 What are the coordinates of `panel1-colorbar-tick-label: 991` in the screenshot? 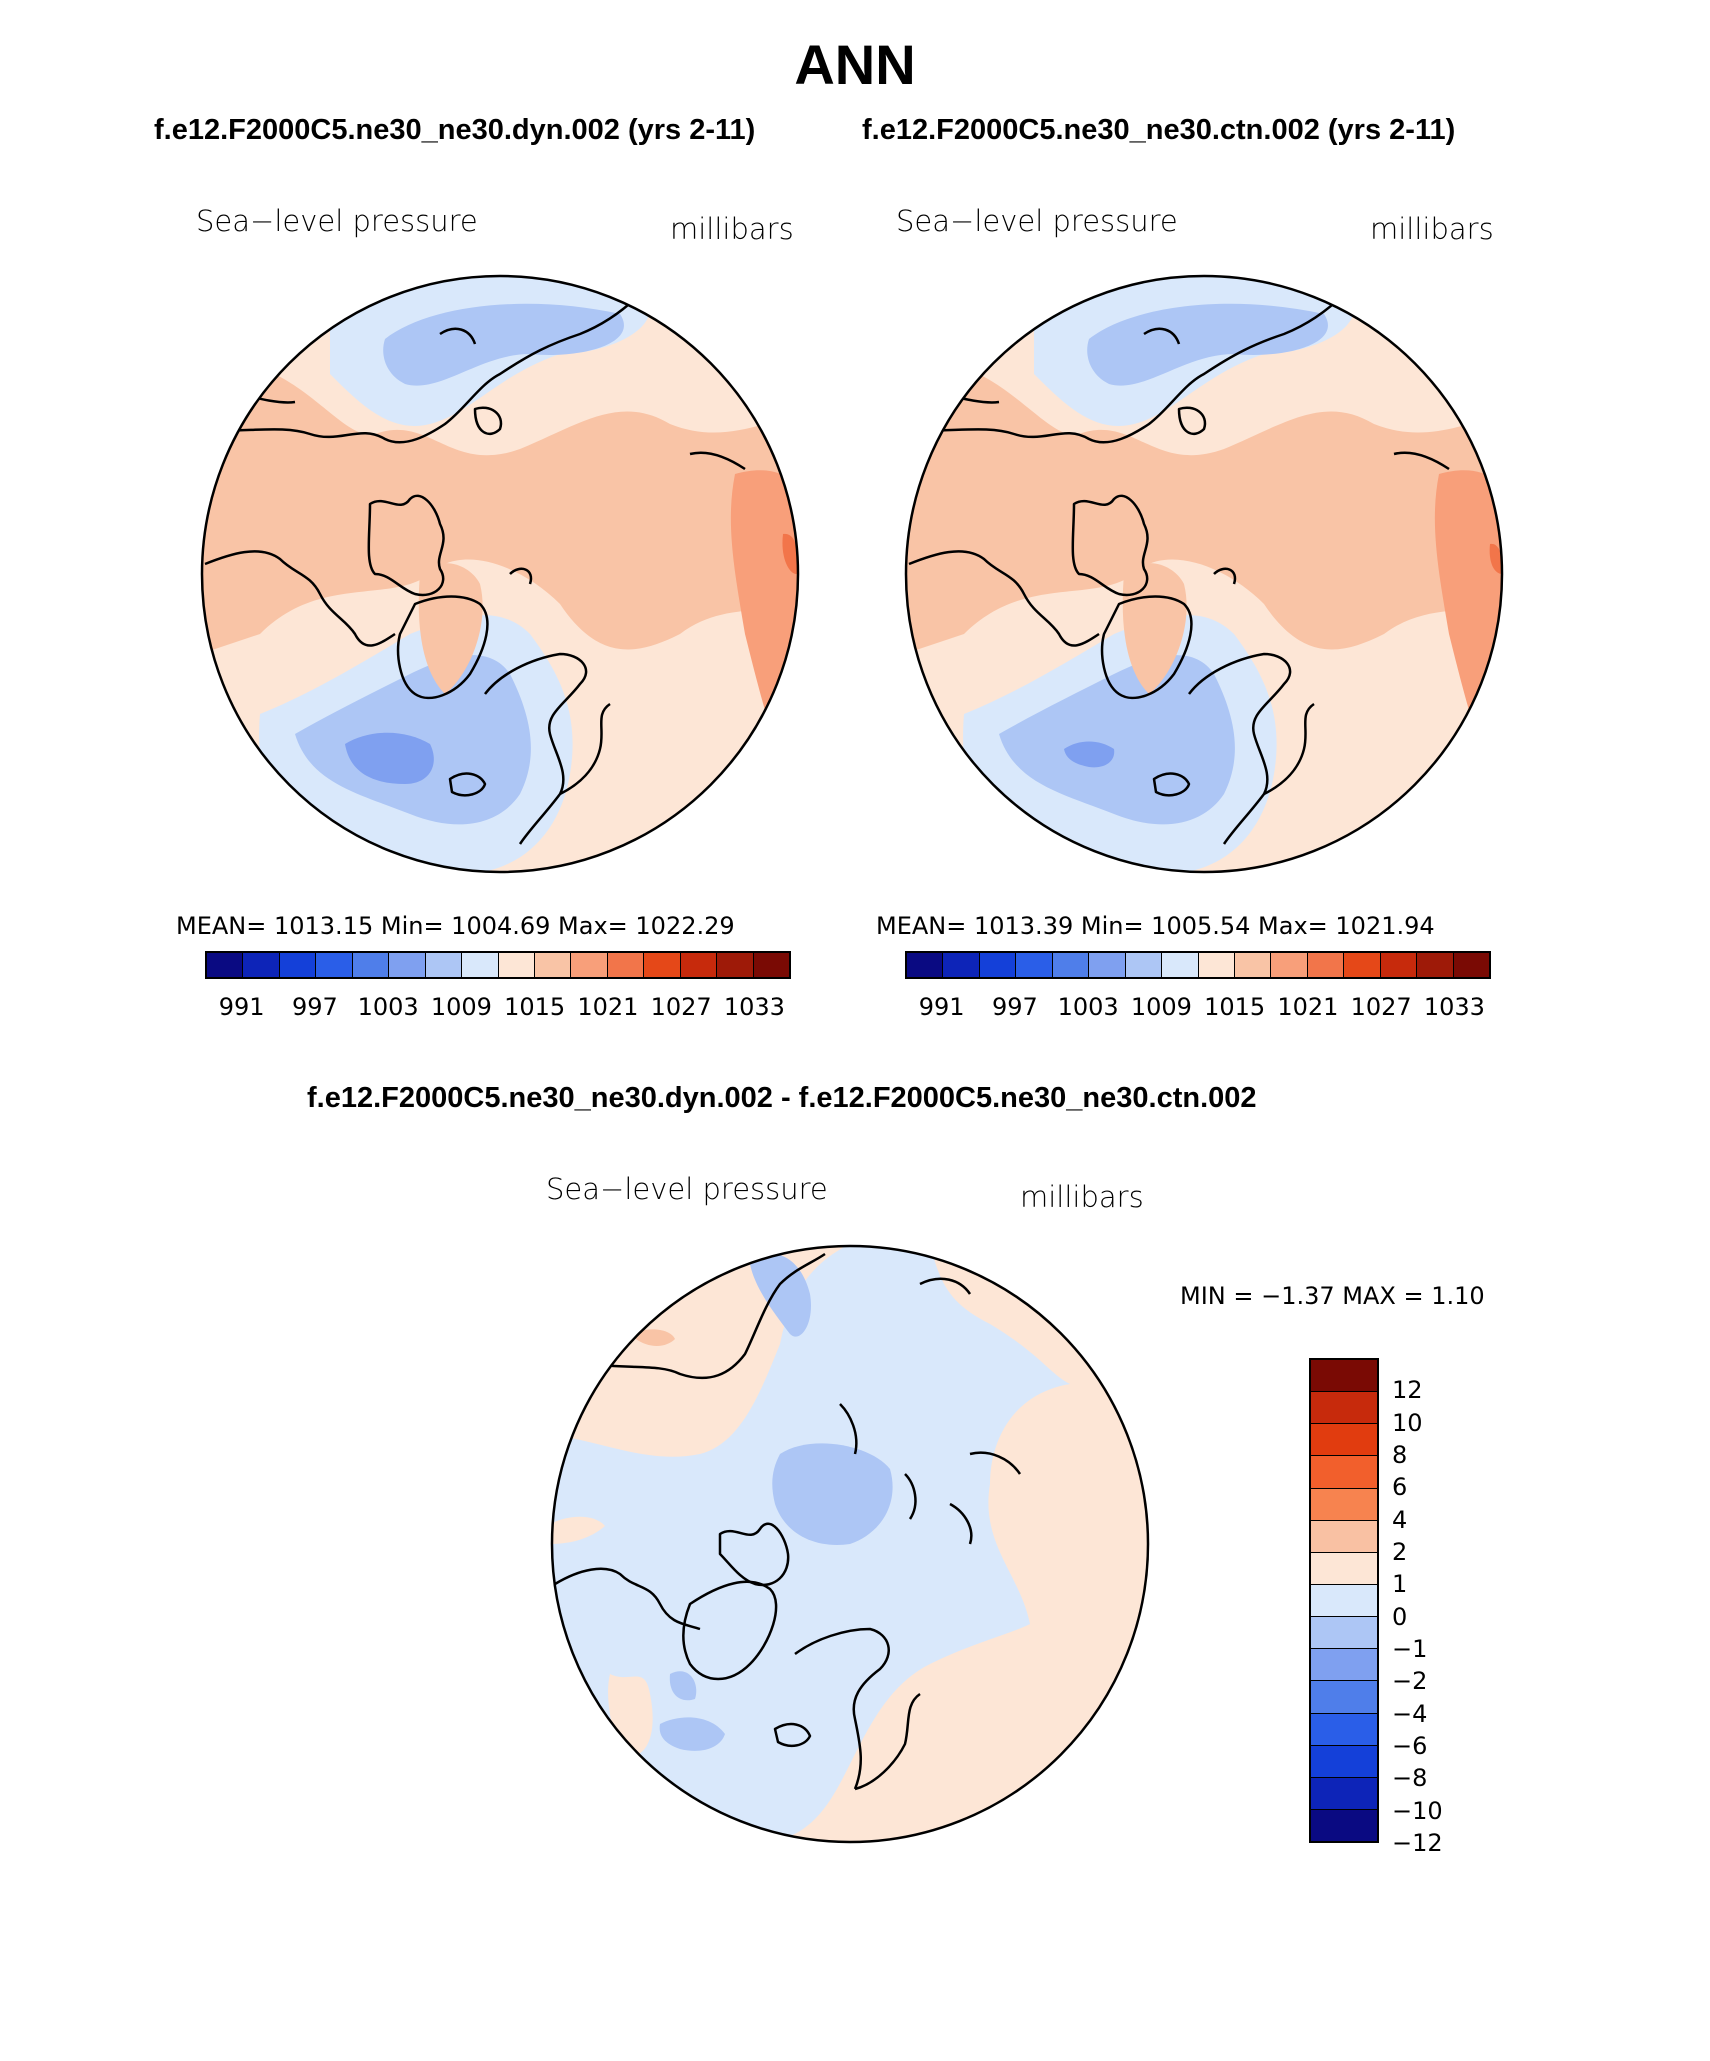 It's located at (241, 1007).